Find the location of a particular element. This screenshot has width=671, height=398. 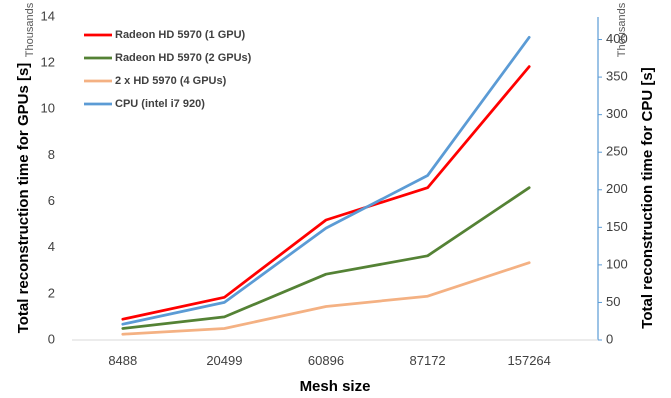

x-tick-label: 20499 is located at coordinates (224, 360).